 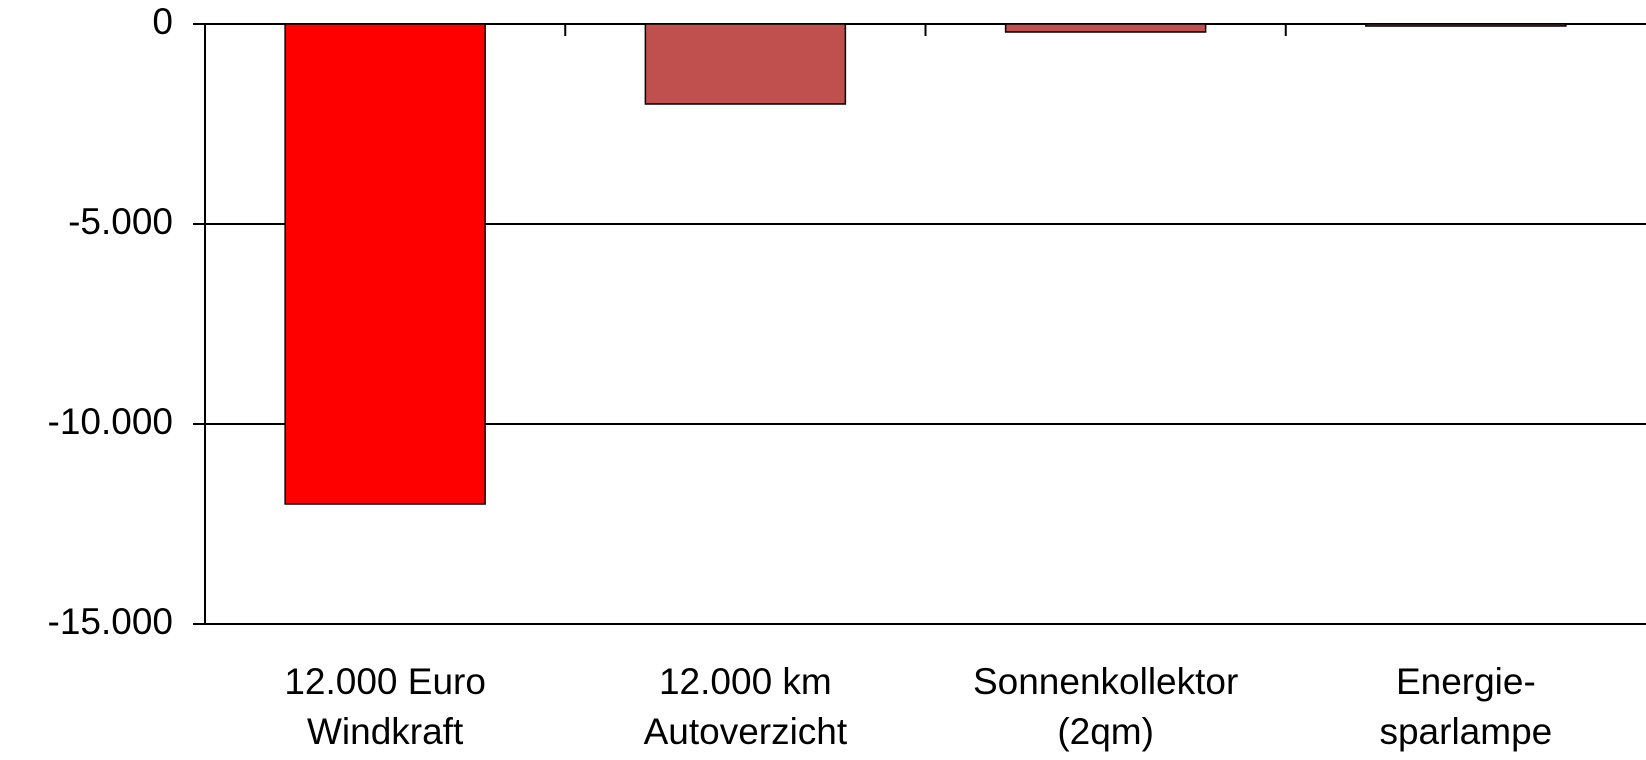 I want to click on y-tick-label: -5.000, so click(x=120, y=221).